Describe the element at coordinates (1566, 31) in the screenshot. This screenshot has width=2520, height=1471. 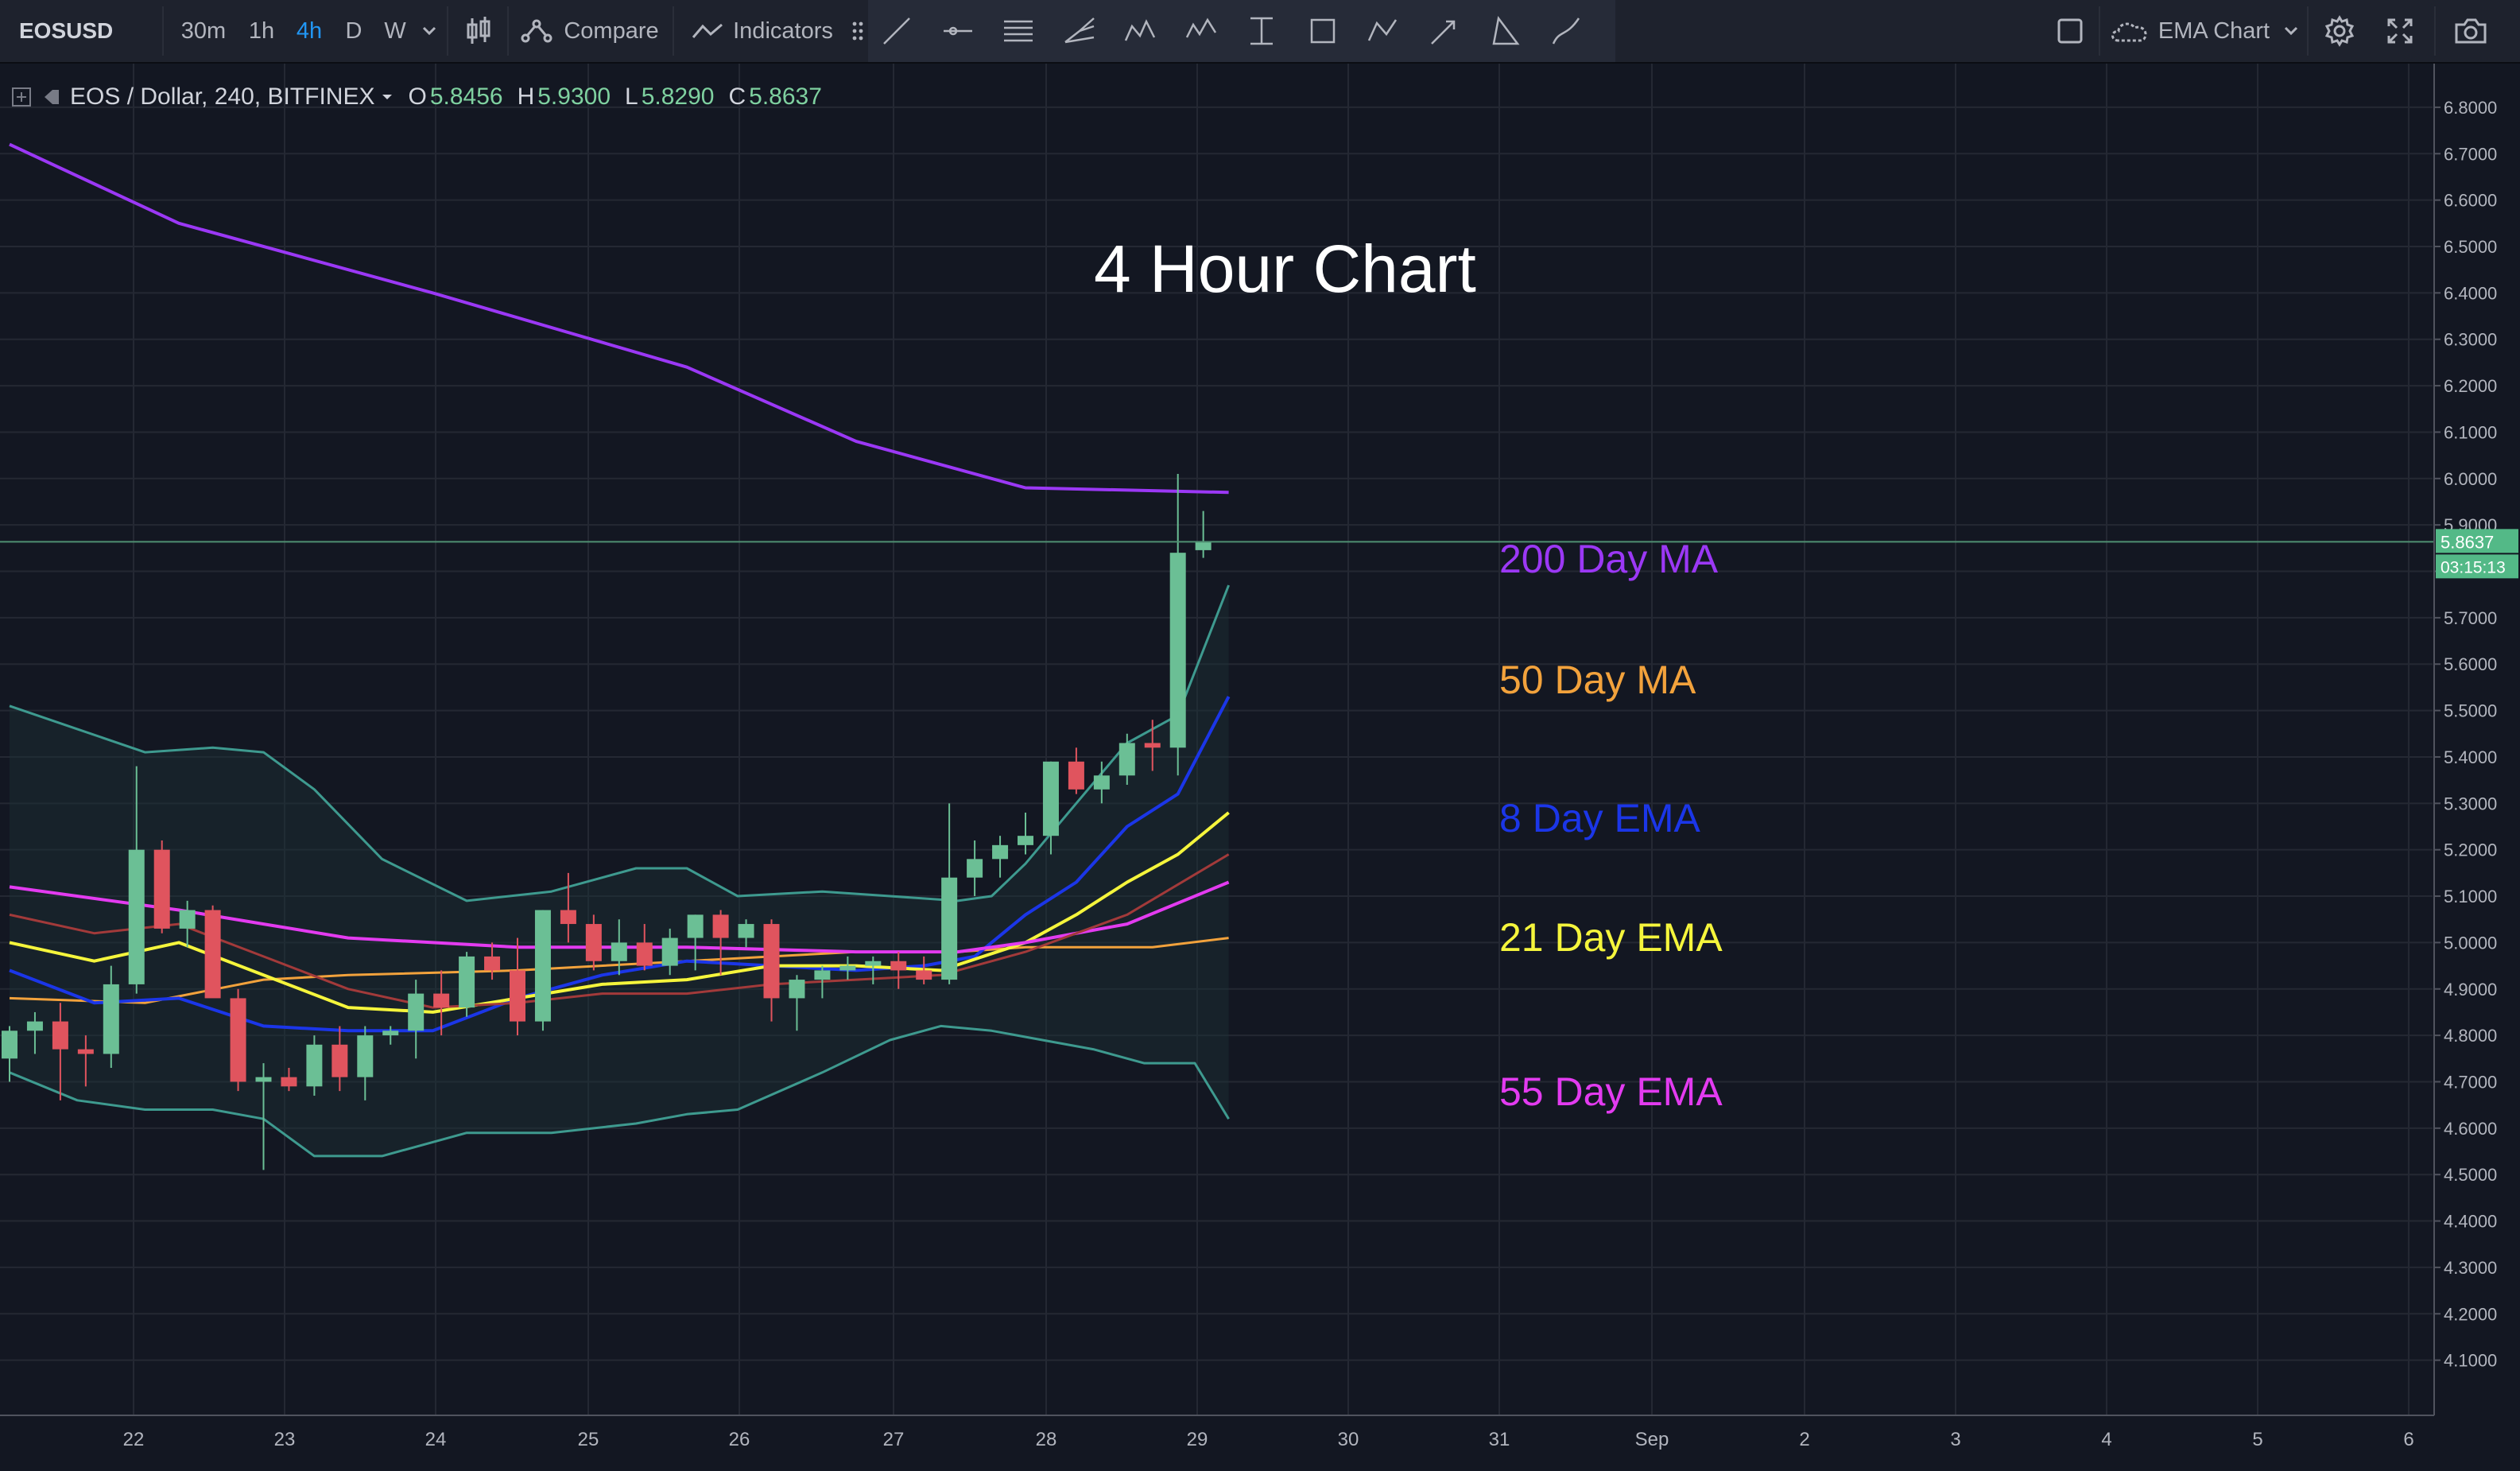
I see `brush-icon` at that location.